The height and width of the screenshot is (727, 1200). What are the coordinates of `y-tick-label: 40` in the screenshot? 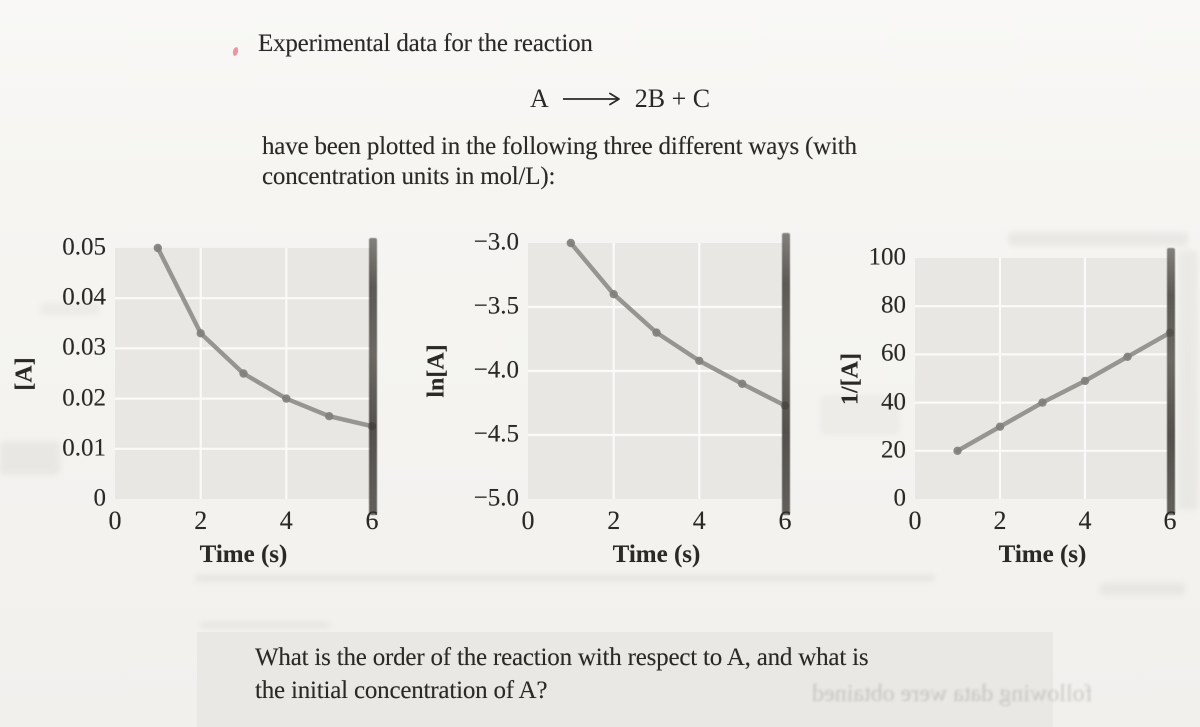 It's located at (893, 402).